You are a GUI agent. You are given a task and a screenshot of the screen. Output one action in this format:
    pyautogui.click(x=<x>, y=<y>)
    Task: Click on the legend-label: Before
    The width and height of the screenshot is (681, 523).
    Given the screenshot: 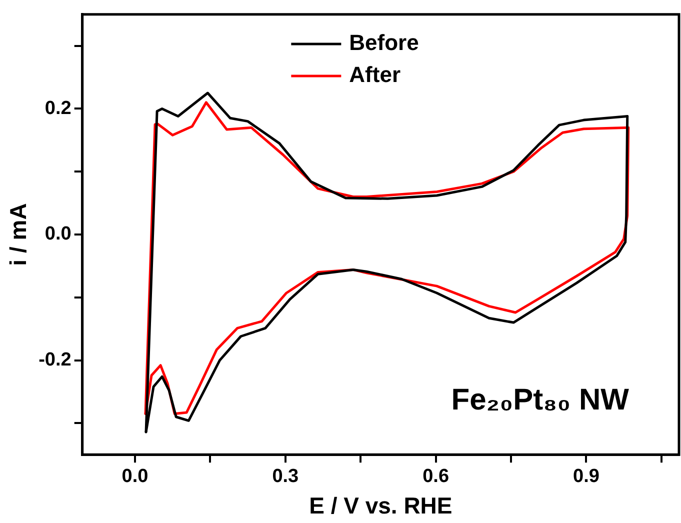 What is the action you would take?
    pyautogui.click(x=384, y=43)
    